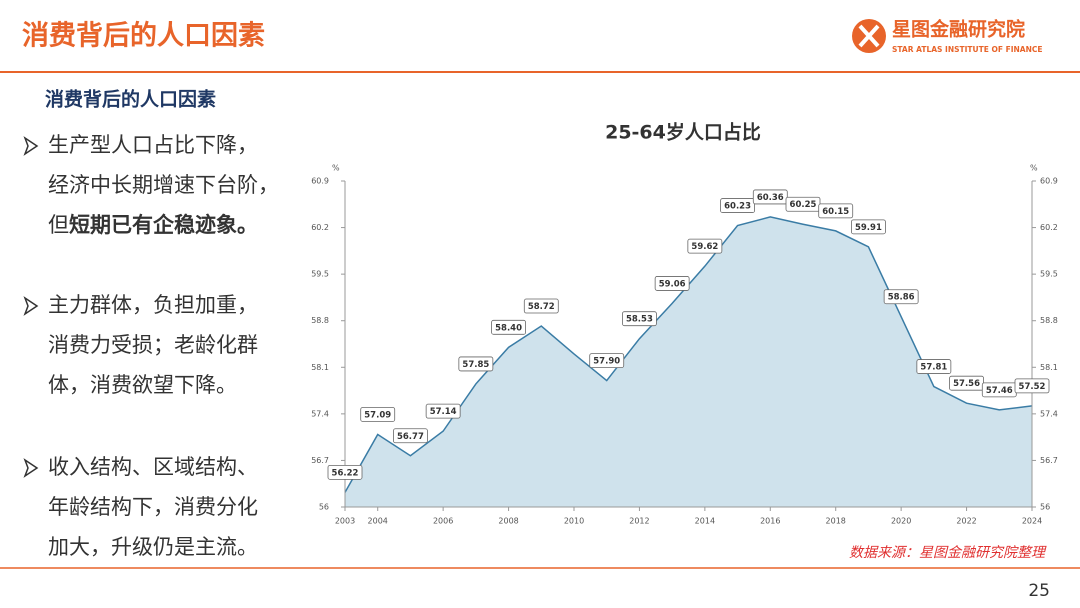 The height and width of the screenshot is (608, 1080). I want to click on value-label: 59.91, so click(868, 228).